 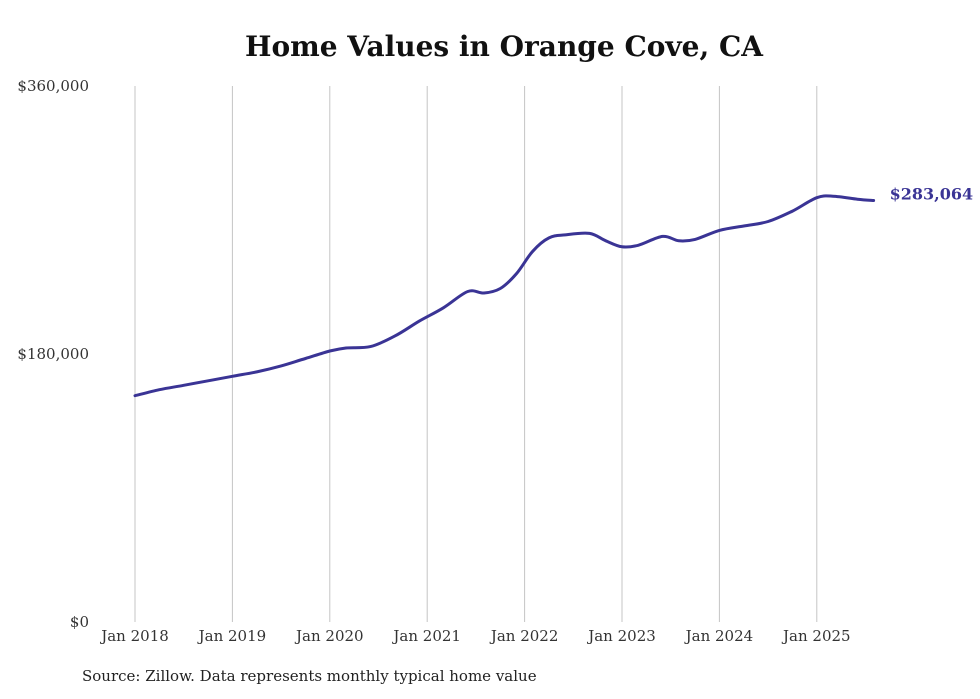 What do you see at coordinates (79, 622) in the screenshot?
I see `y-tick-label: $0` at bounding box center [79, 622].